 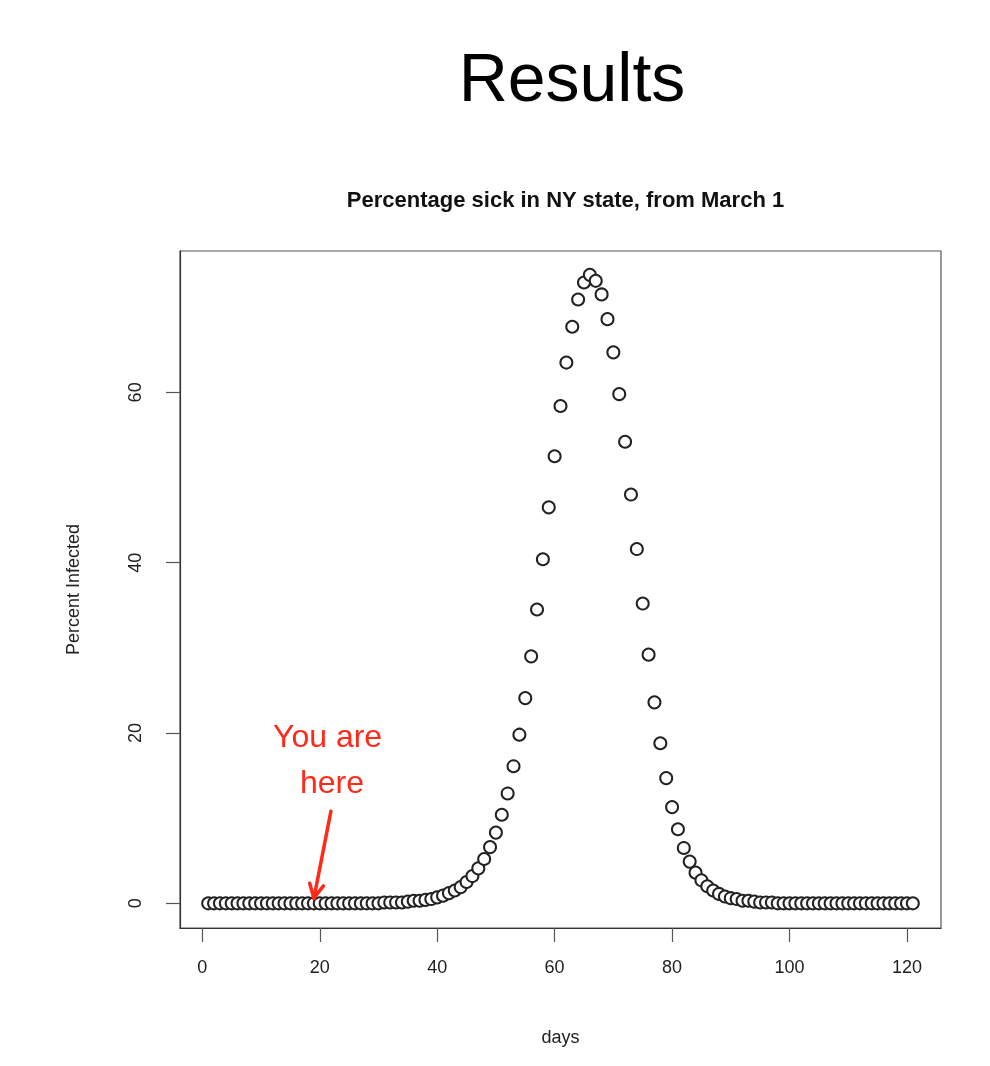 What do you see at coordinates (135, 562) in the screenshot?
I see `y-tick-label: 40` at bounding box center [135, 562].